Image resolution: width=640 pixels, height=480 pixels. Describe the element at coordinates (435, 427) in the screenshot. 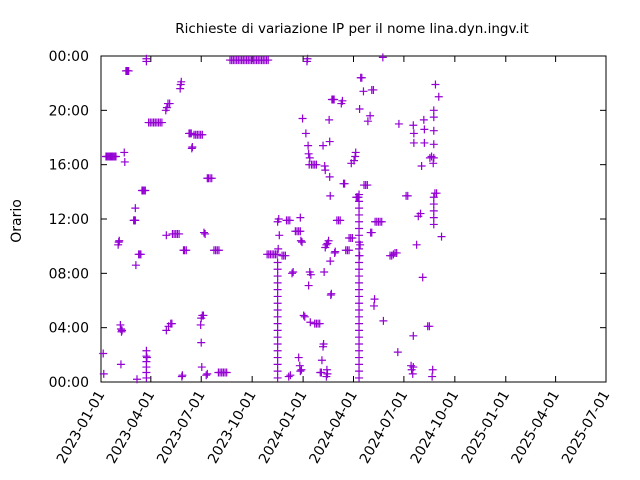

I see `x-tick-label: 2024-10-01` at that location.